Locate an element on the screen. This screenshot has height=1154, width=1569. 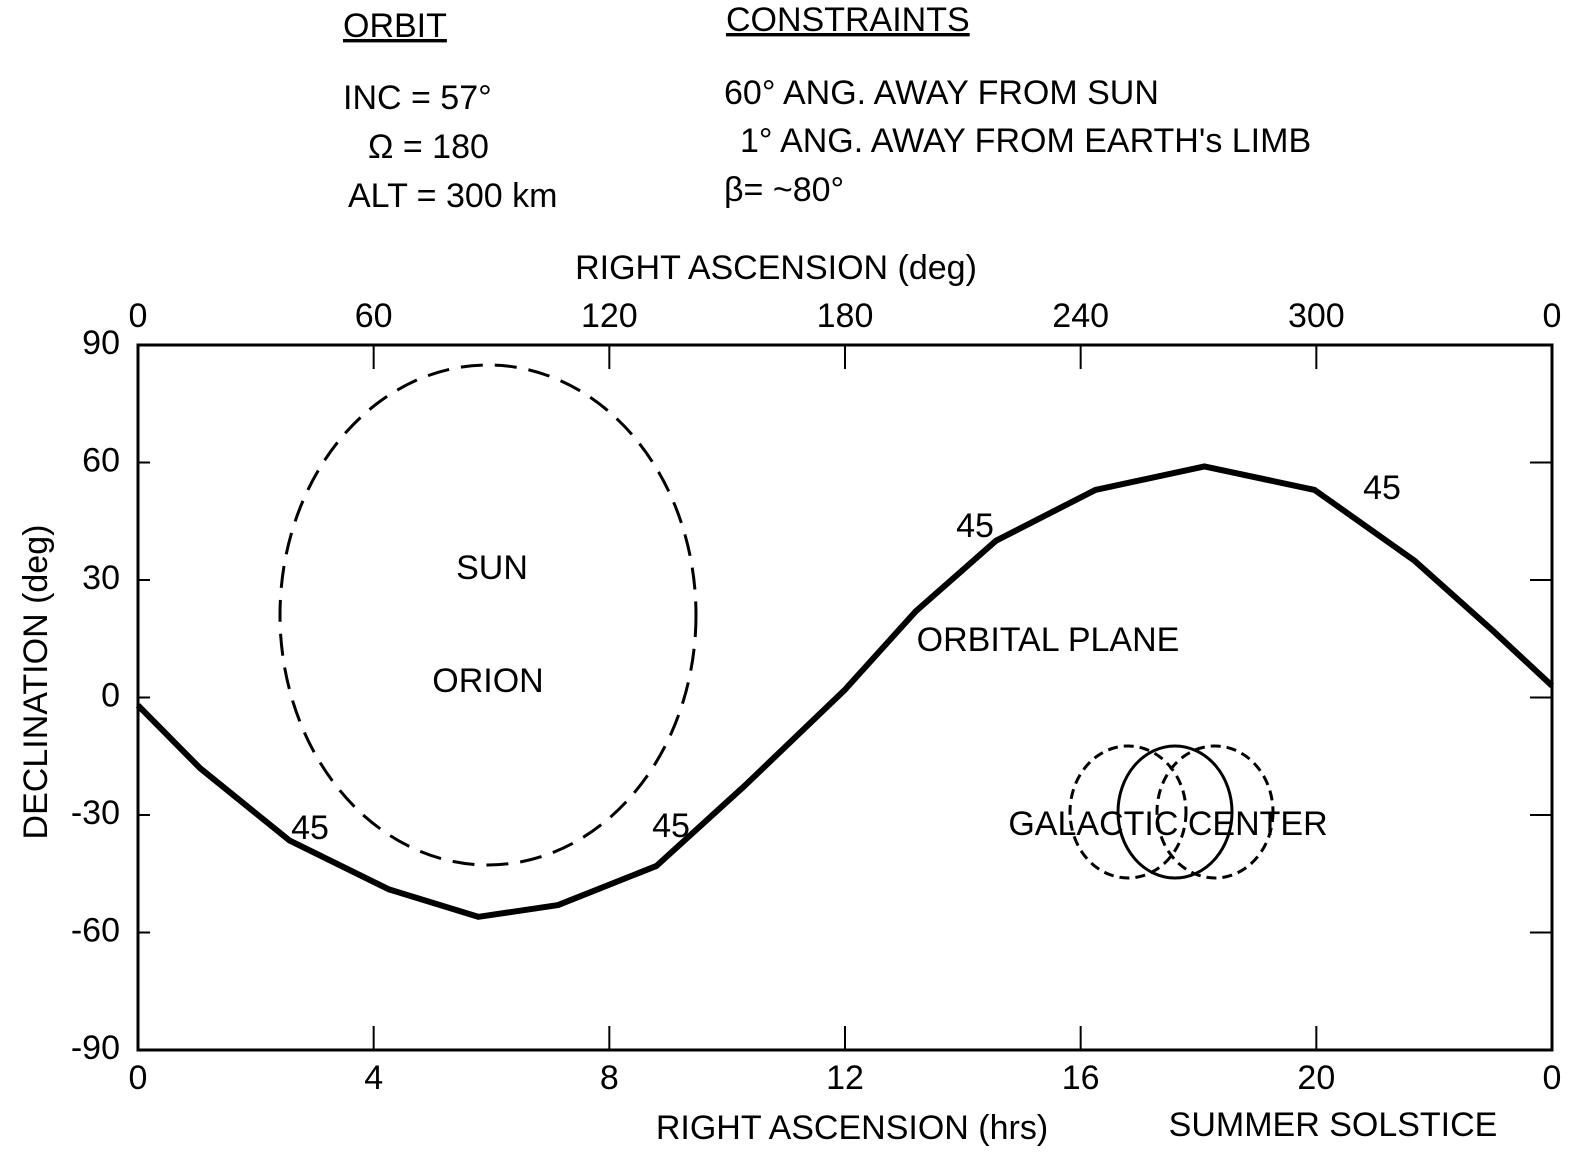
x2-tick-label: 180 is located at coordinates (845, 316).